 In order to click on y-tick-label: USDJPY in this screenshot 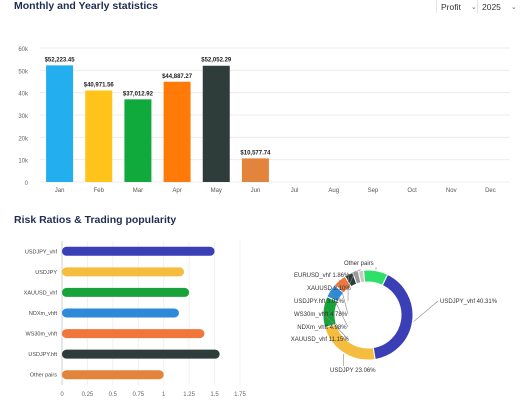, I will do `click(46, 273)`.